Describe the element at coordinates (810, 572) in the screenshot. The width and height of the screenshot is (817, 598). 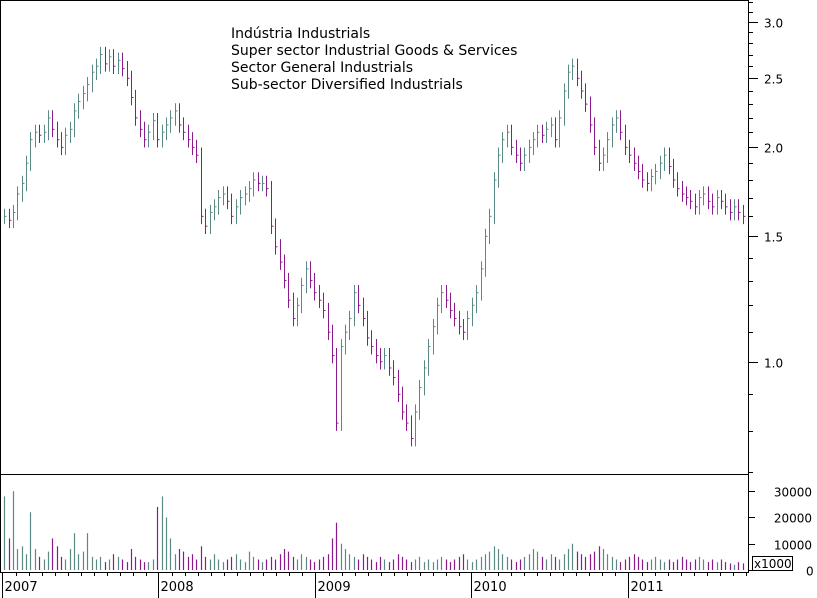
I see `volume-tick-label: 0` at that location.